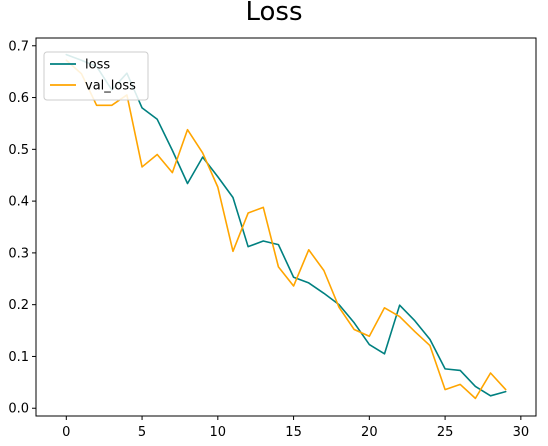 The image size is (548, 446). Describe the element at coordinates (274, 13) in the screenshot. I see `chart-title: Loss` at that location.